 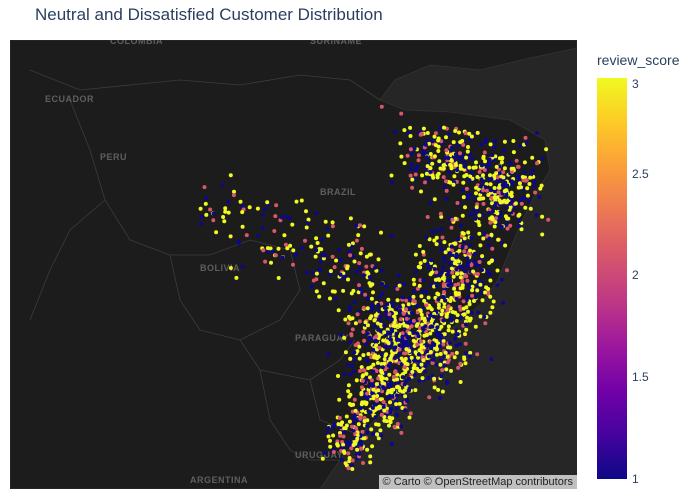 What do you see at coordinates (635, 479) in the screenshot?
I see `colorbar-tick-1: 1` at bounding box center [635, 479].